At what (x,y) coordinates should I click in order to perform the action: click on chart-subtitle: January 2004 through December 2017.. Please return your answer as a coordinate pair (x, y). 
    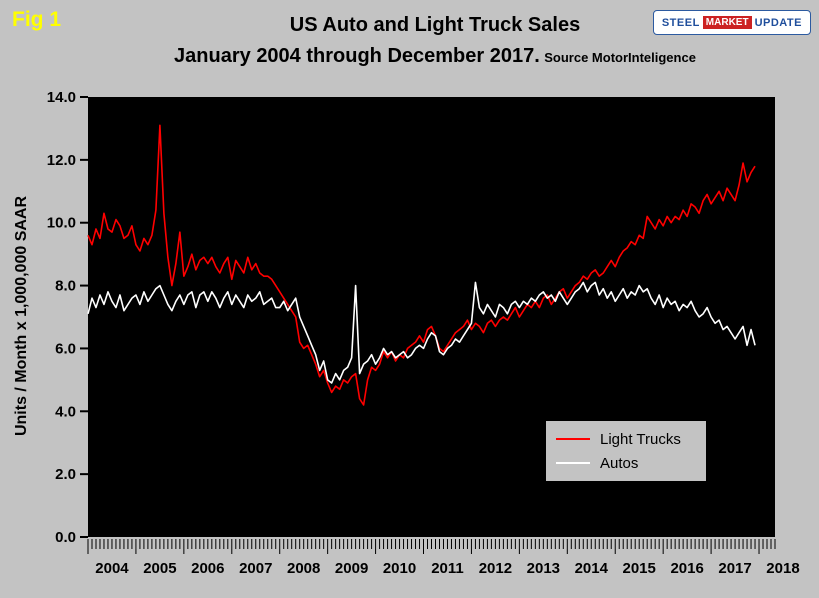
    Looking at the image, I should click on (357, 56).